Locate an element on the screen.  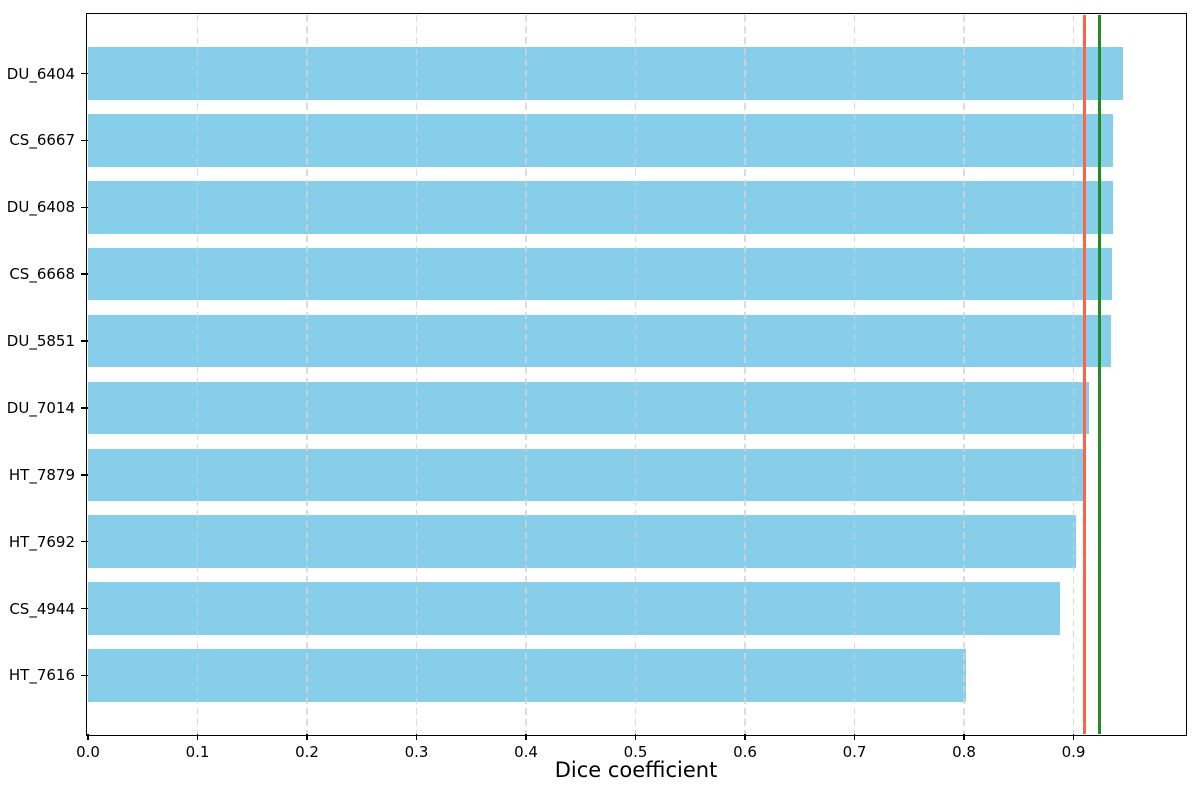
x-tick-label-0.0: 0.0 is located at coordinates (88, 752).